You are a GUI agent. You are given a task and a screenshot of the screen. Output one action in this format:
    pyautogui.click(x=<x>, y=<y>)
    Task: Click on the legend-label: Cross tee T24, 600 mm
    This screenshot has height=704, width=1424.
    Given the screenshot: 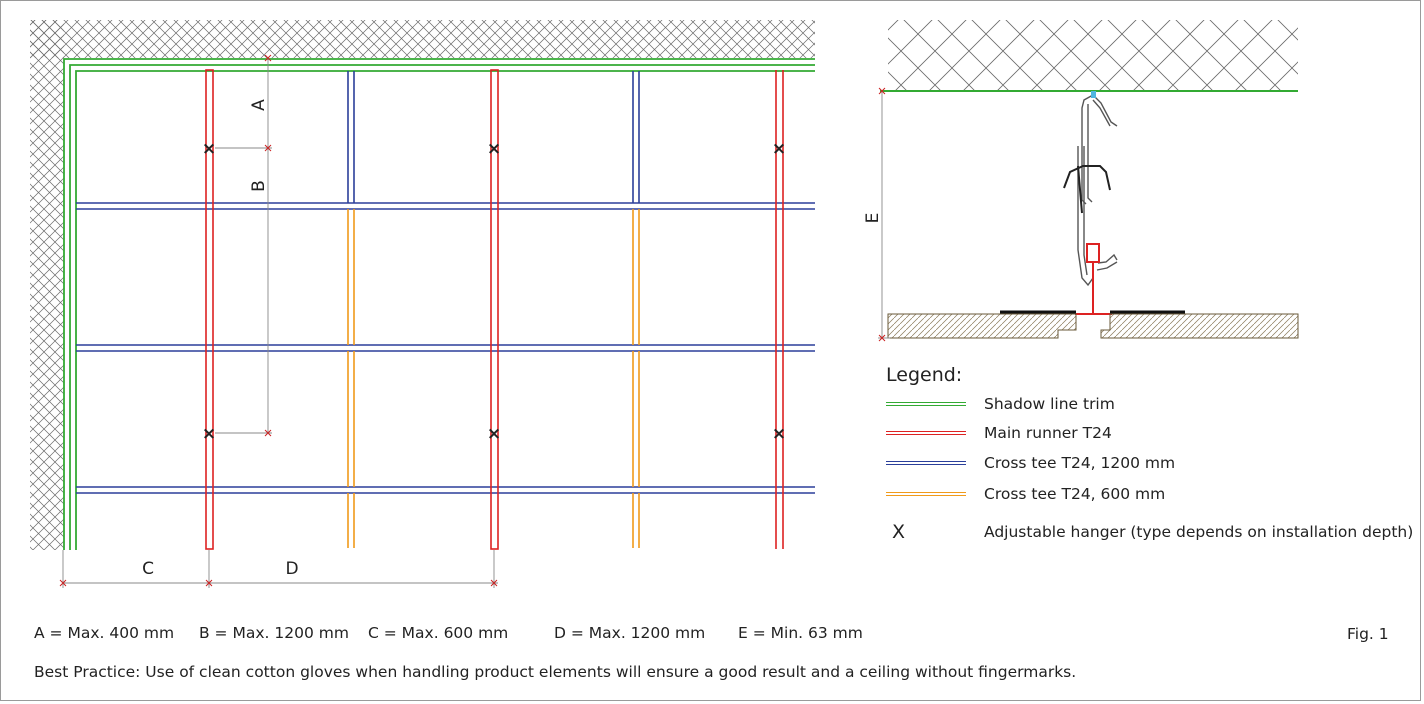 What is the action you would take?
    pyautogui.click(x=1075, y=494)
    